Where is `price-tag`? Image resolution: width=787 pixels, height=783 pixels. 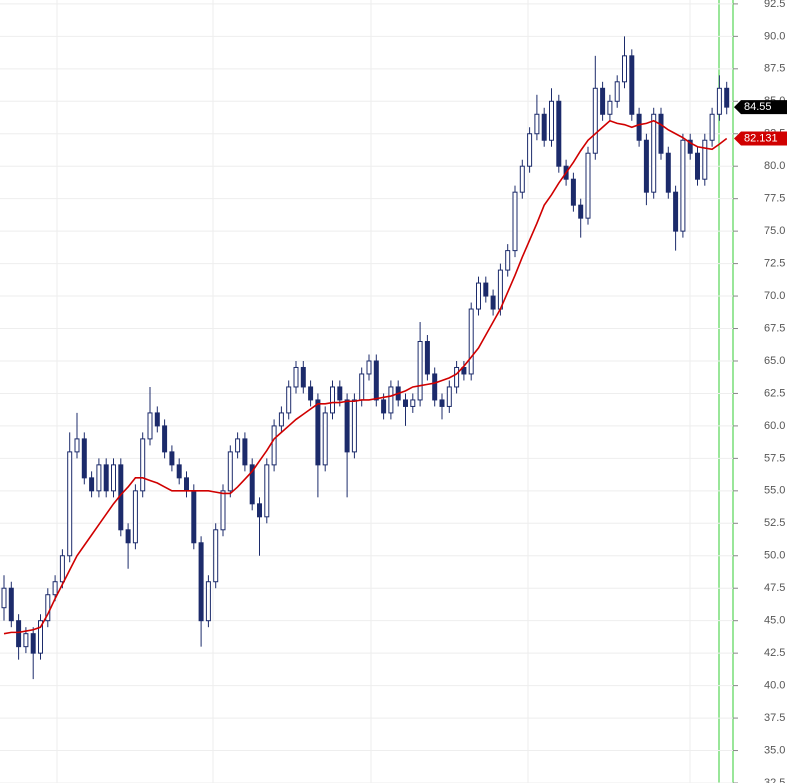
price-tag is located at coordinates (760, 107).